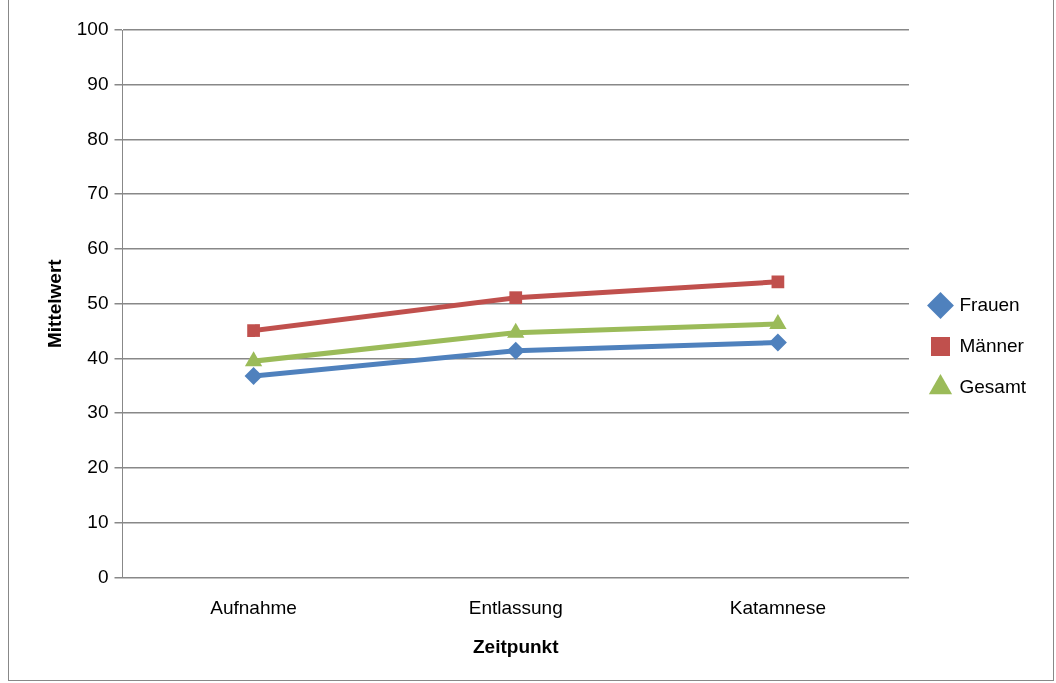 The width and height of the screenshot is (1056, 683). What do you see at coordinates (98, 357) in the screenshot?
I see `y-tick-label: 40` at bounding box center [98, 357].